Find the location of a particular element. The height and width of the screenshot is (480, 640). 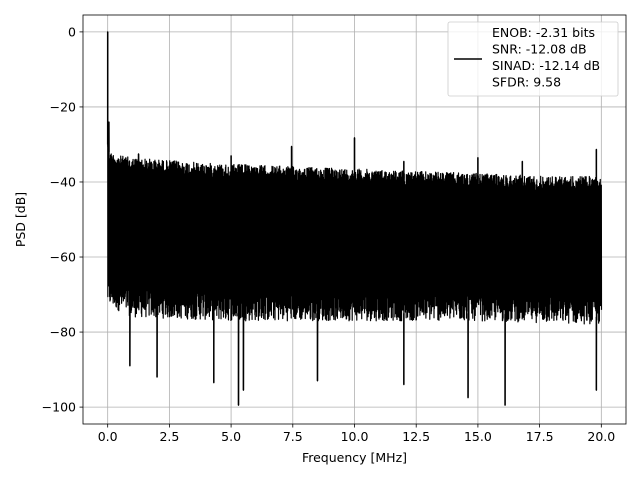

x-tick-label: 17.5 is located at coordinates (540, 436).